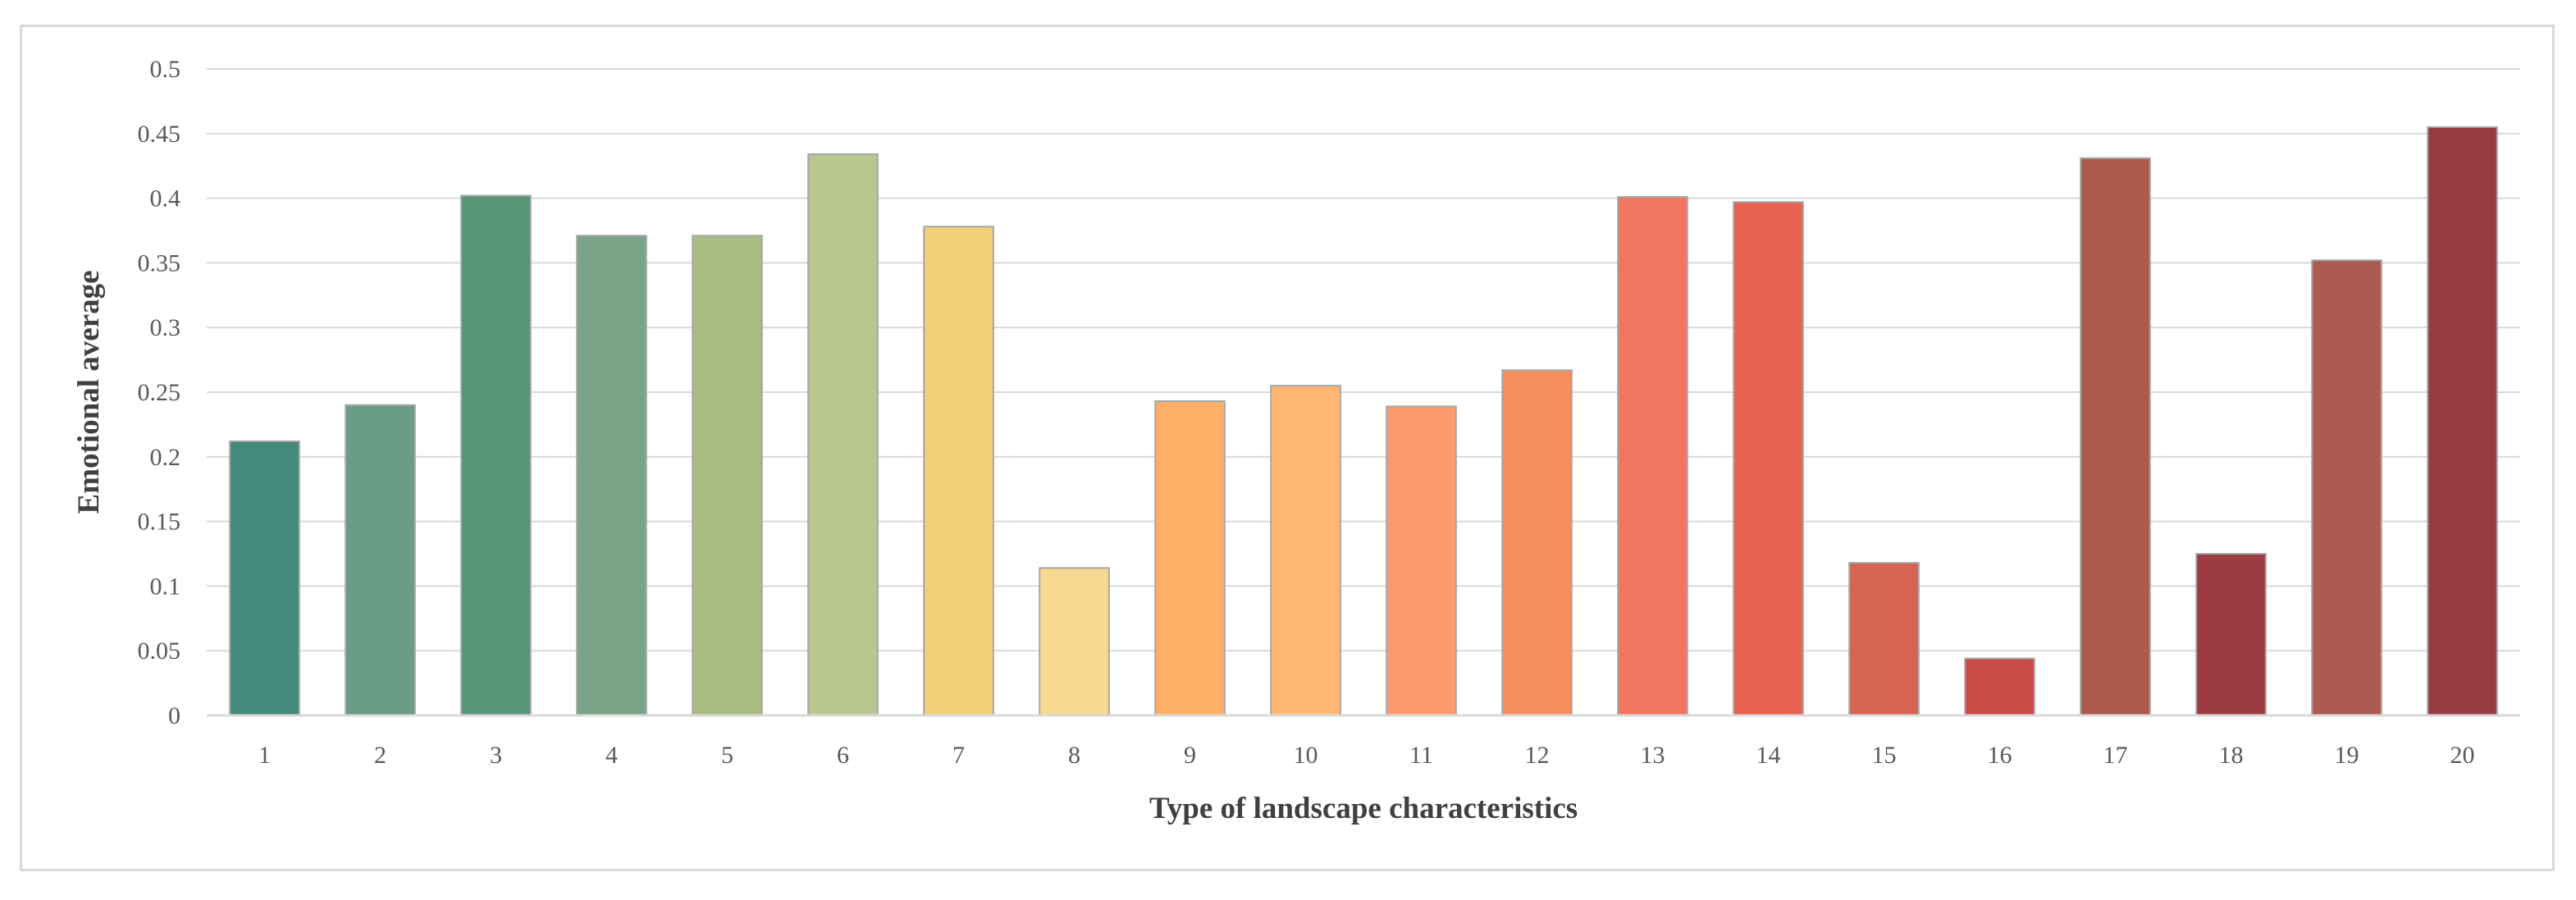 The width and height of the screenshot is (2576, 900). I want to click on x-tick-label: 10, so click(1306, 756).